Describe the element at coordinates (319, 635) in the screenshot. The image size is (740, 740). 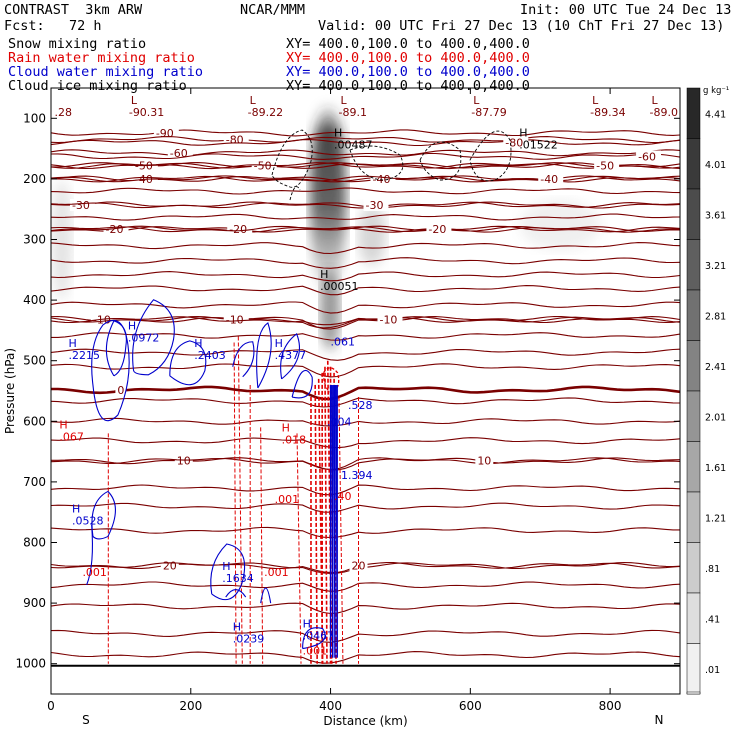
I see `max-value-label: .0467` at that location.